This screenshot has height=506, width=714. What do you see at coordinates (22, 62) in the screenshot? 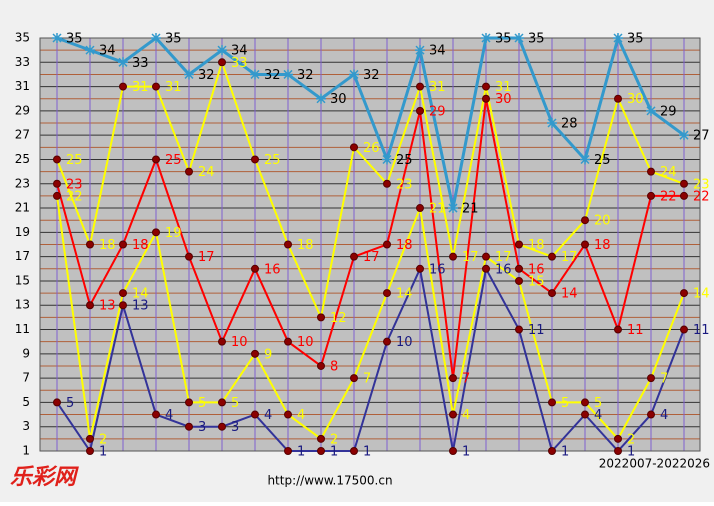
I see `y-tick-label: 33` at bounding box center [22, 62].